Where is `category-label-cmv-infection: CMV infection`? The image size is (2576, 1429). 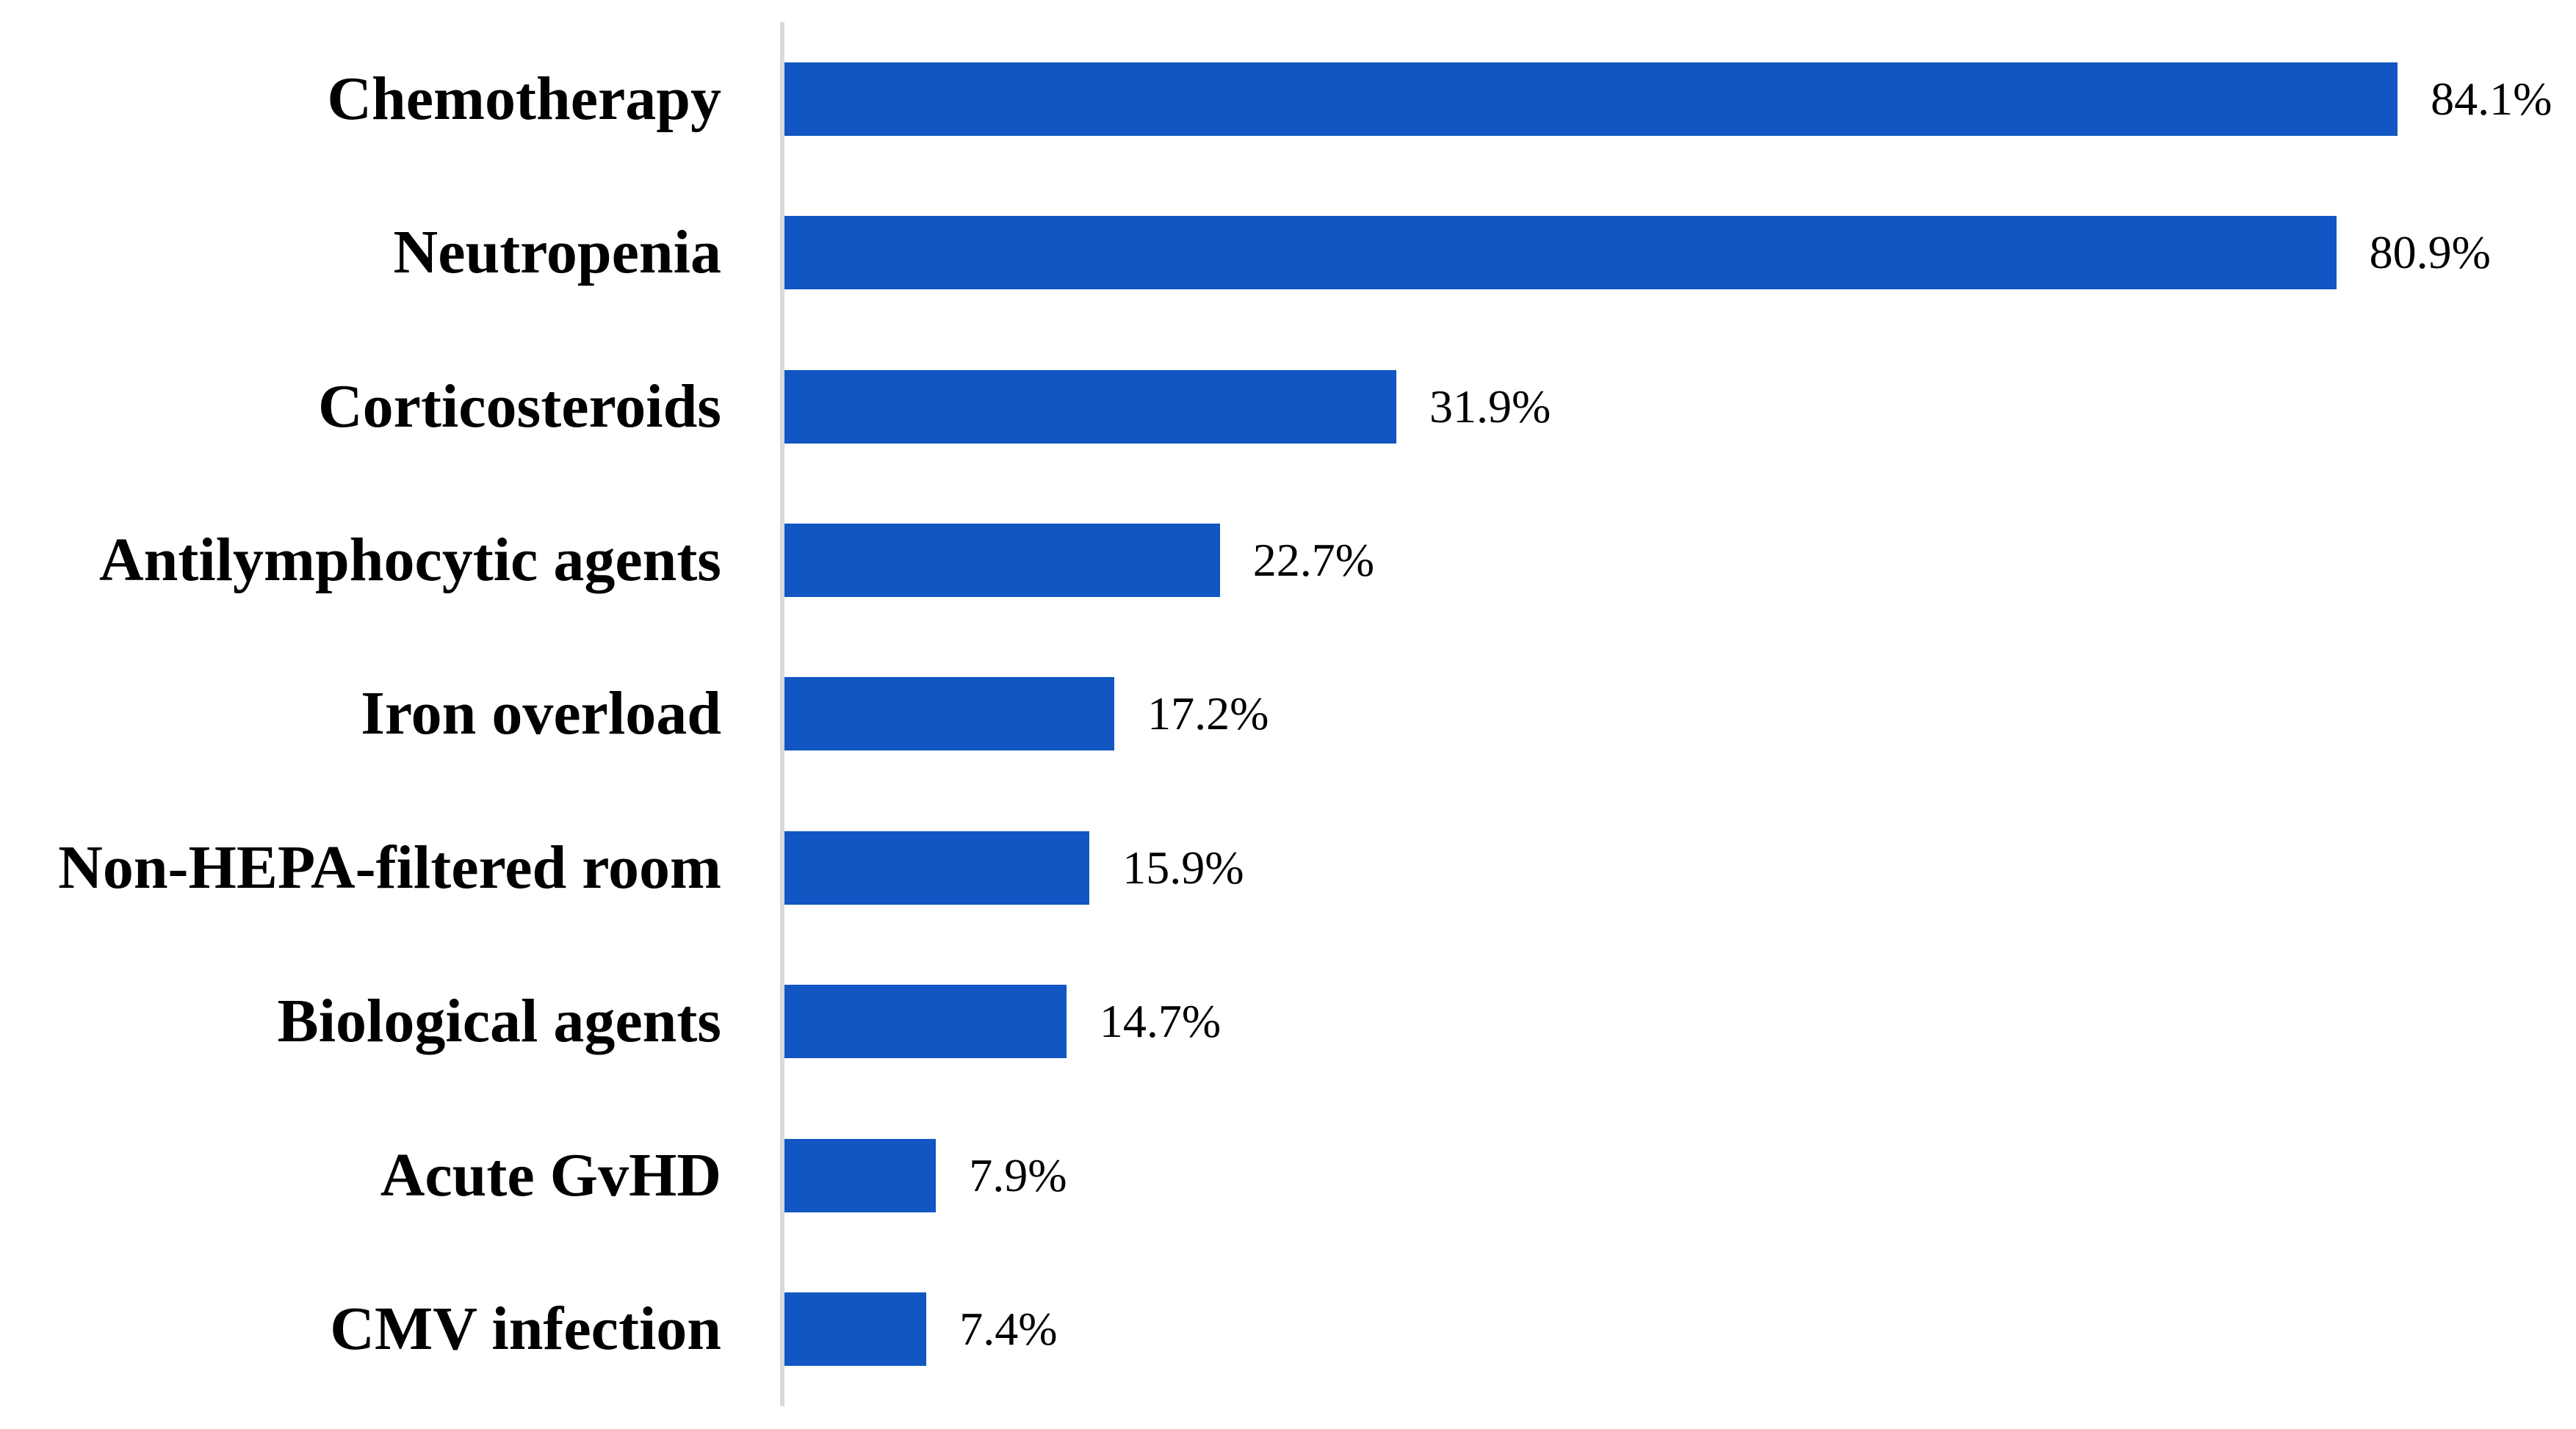 category-label-cmv-infection: CMV infection is located at coordinates (525, 1330).